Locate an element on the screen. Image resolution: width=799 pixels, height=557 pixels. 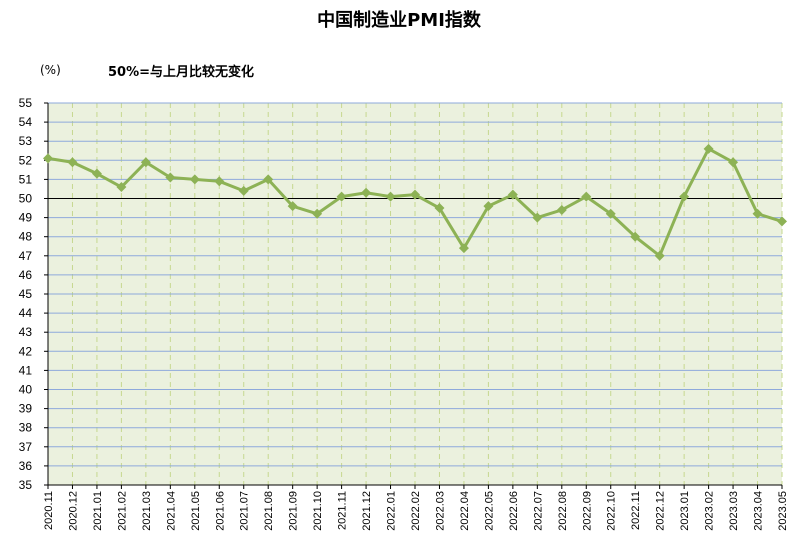
x-tick-label: 2021.06 is located at coordinates (220, 511).